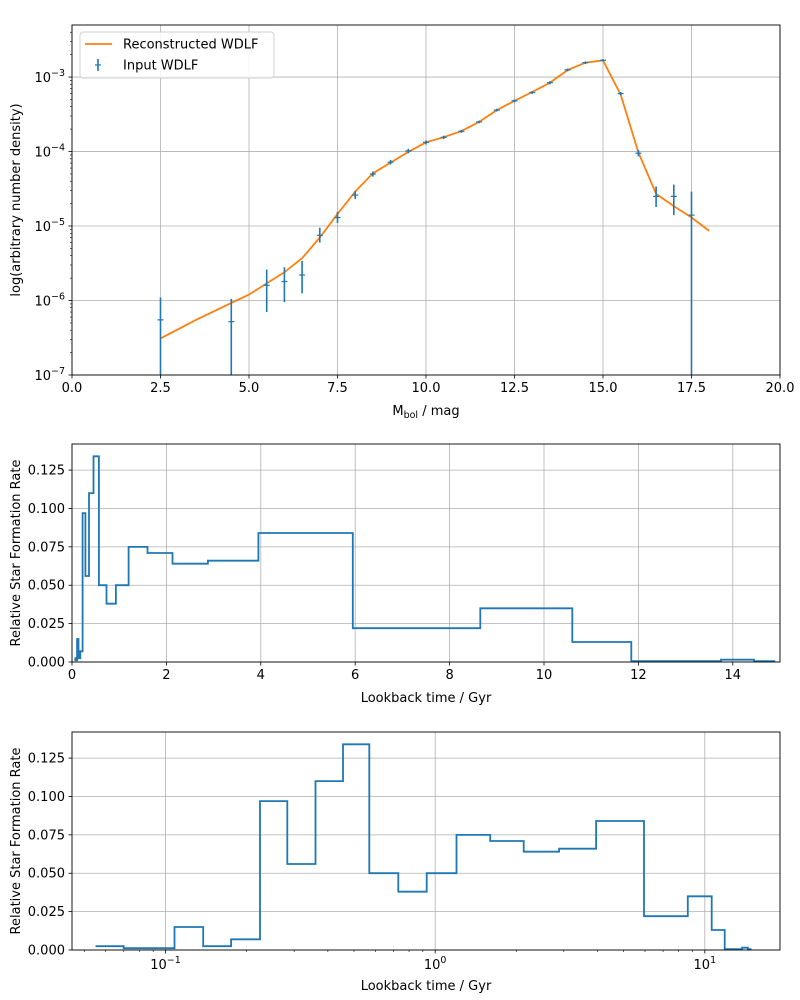 The image size is (800, 1000). Describe the element at coordinates (544, 675) in the screenshot. I see `x-tick-label: 10` at that location.